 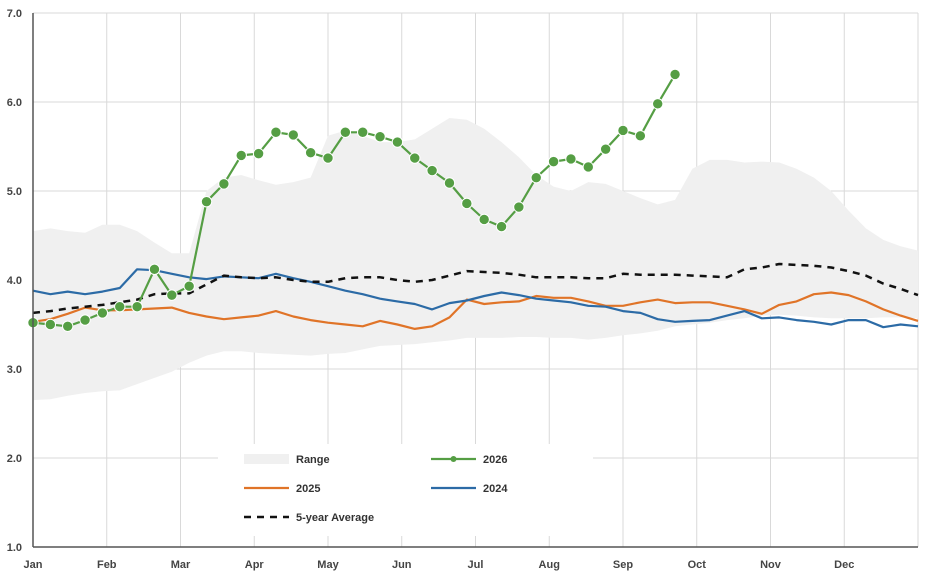 I want to click on legend-label-range: Range, so click(x=313, y=460).